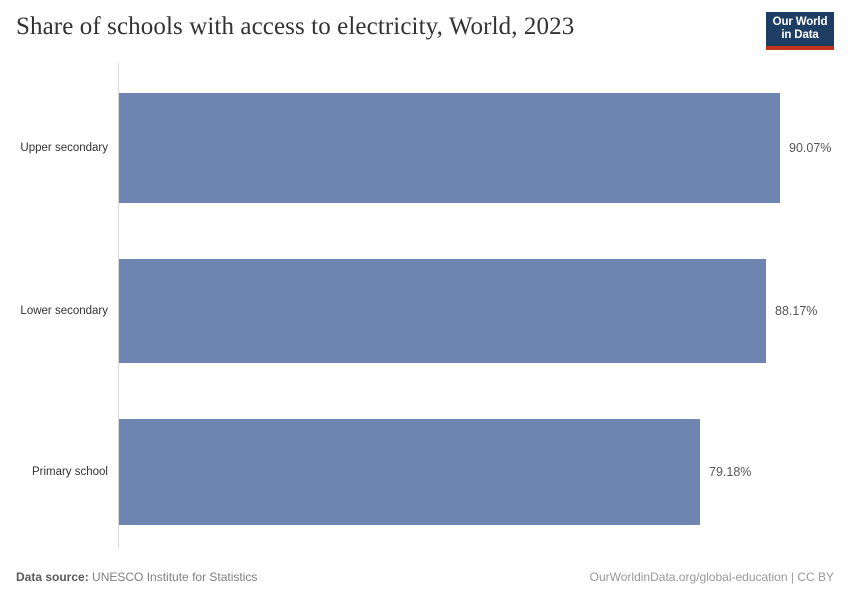  I want to click on our-world-in-data-logo: Our World in Data, so click(800, 31).